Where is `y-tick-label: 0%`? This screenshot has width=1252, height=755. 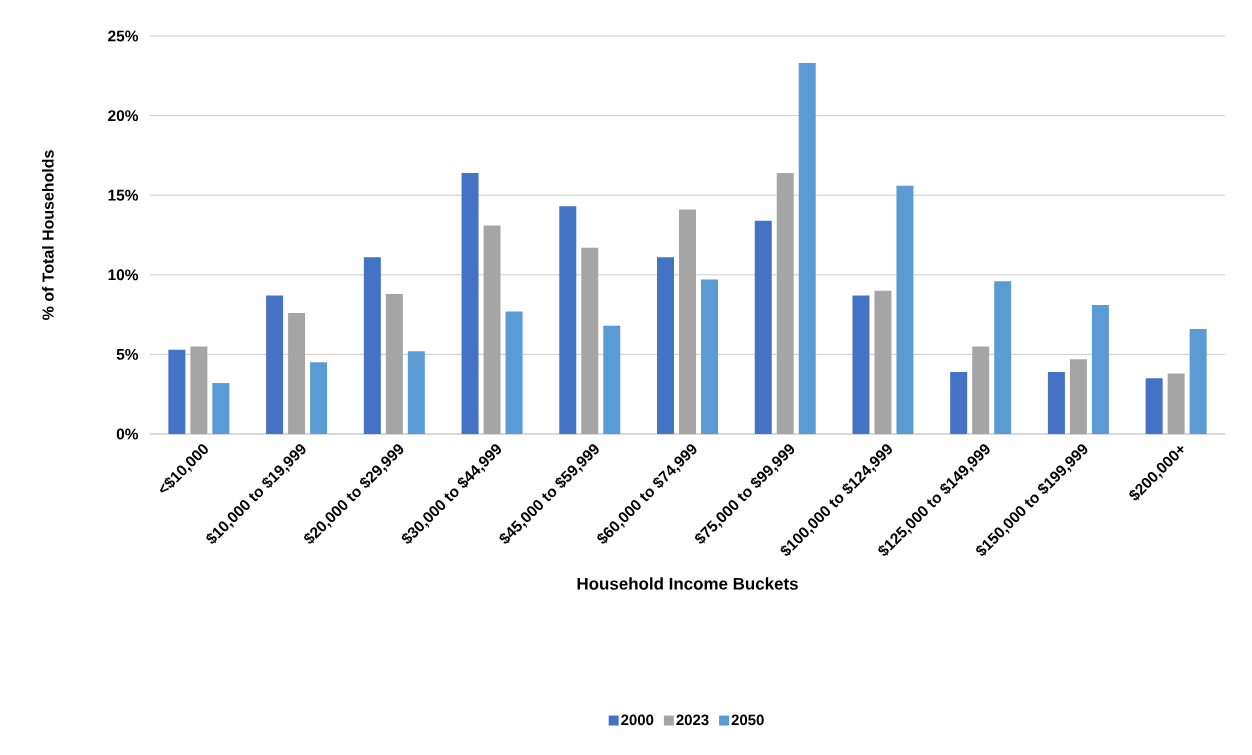
y-tick-label: 0% is located at coordinates (127, 434).